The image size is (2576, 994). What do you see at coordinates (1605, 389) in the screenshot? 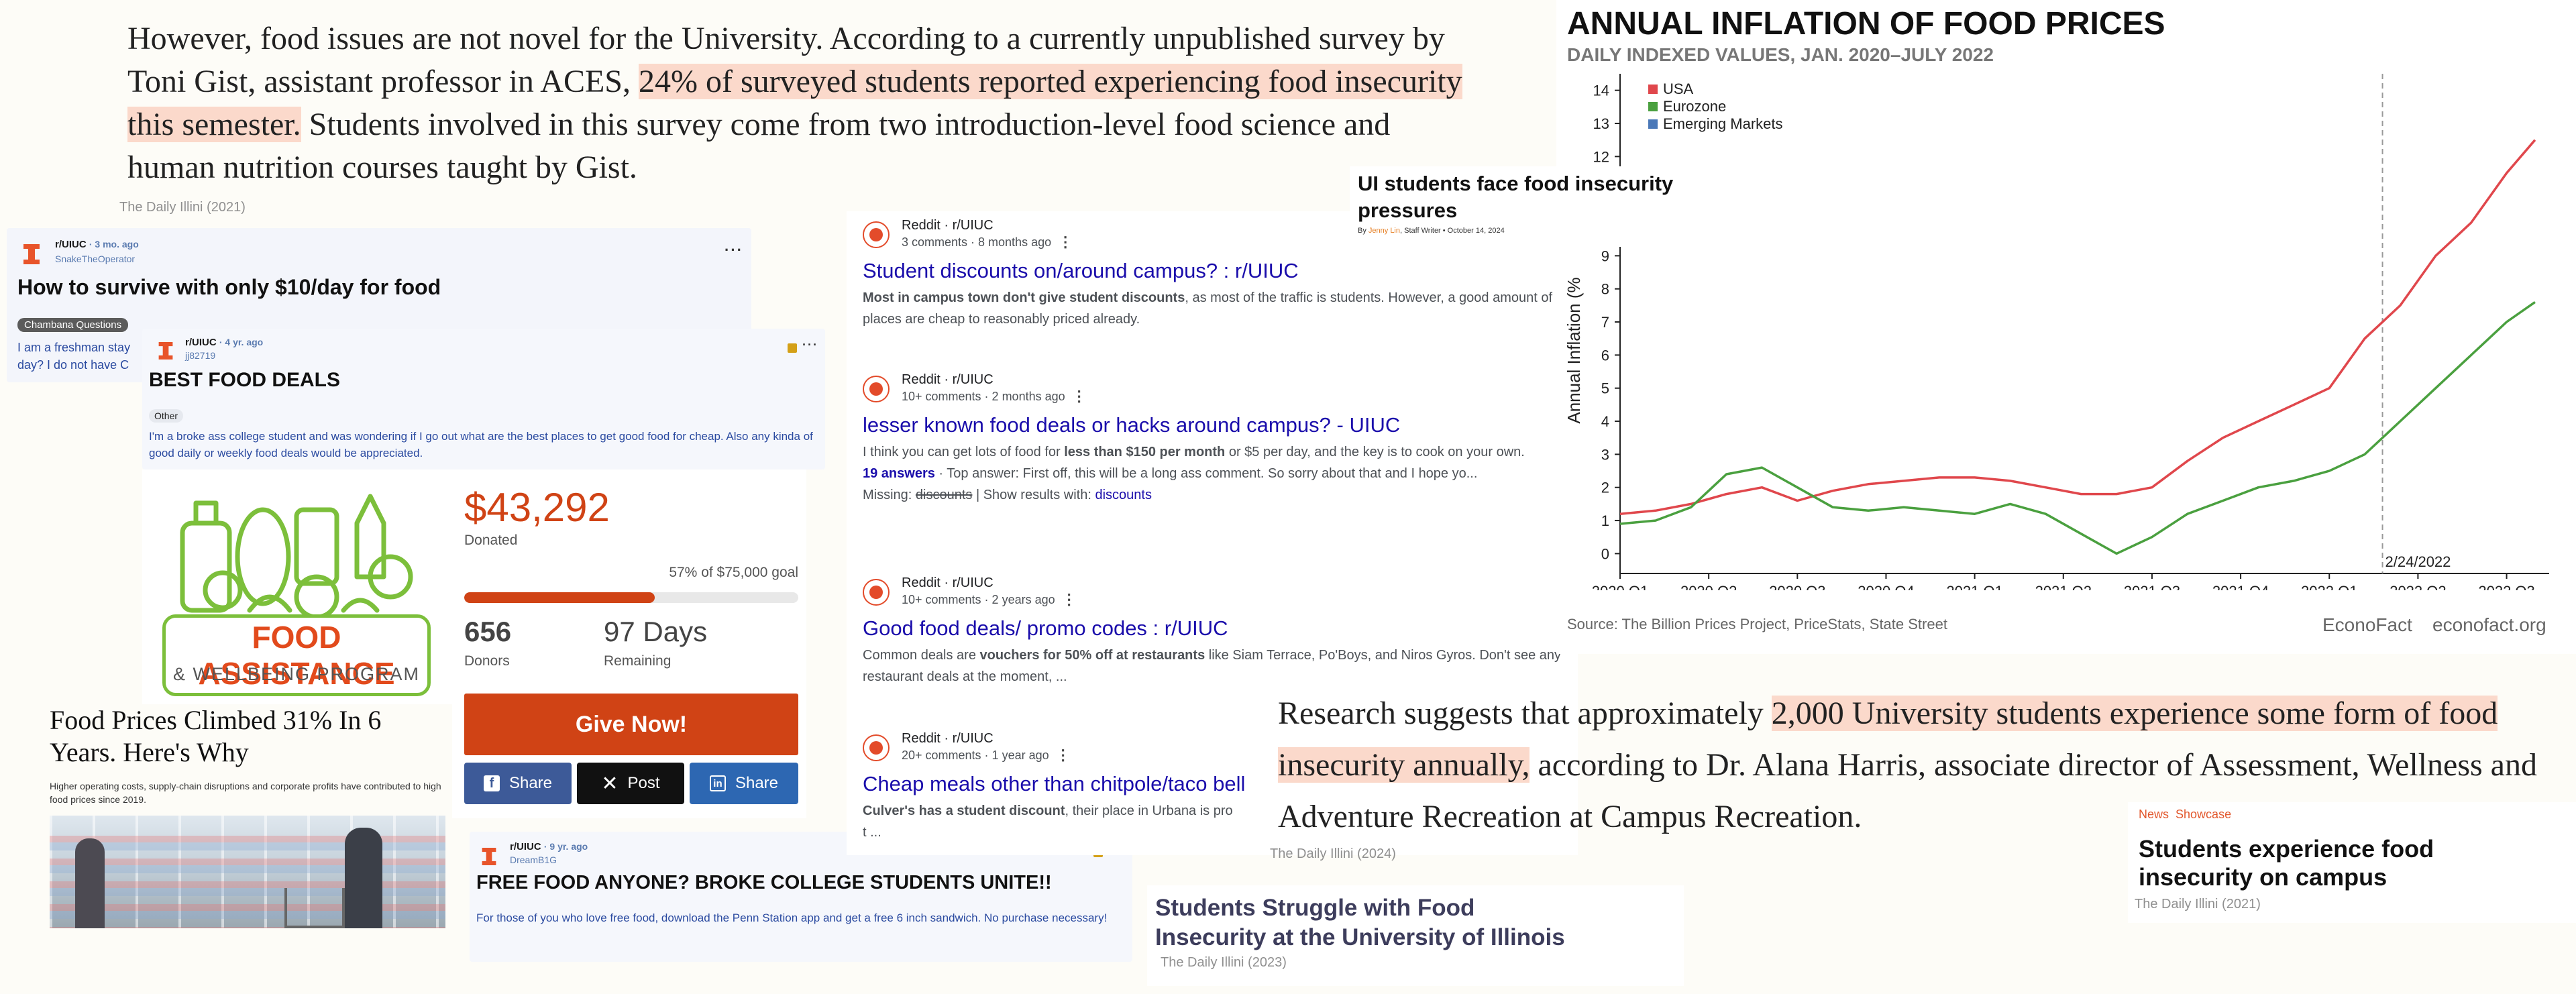
I see `y-tick-label: 5` at bounding box center [1605, 389].